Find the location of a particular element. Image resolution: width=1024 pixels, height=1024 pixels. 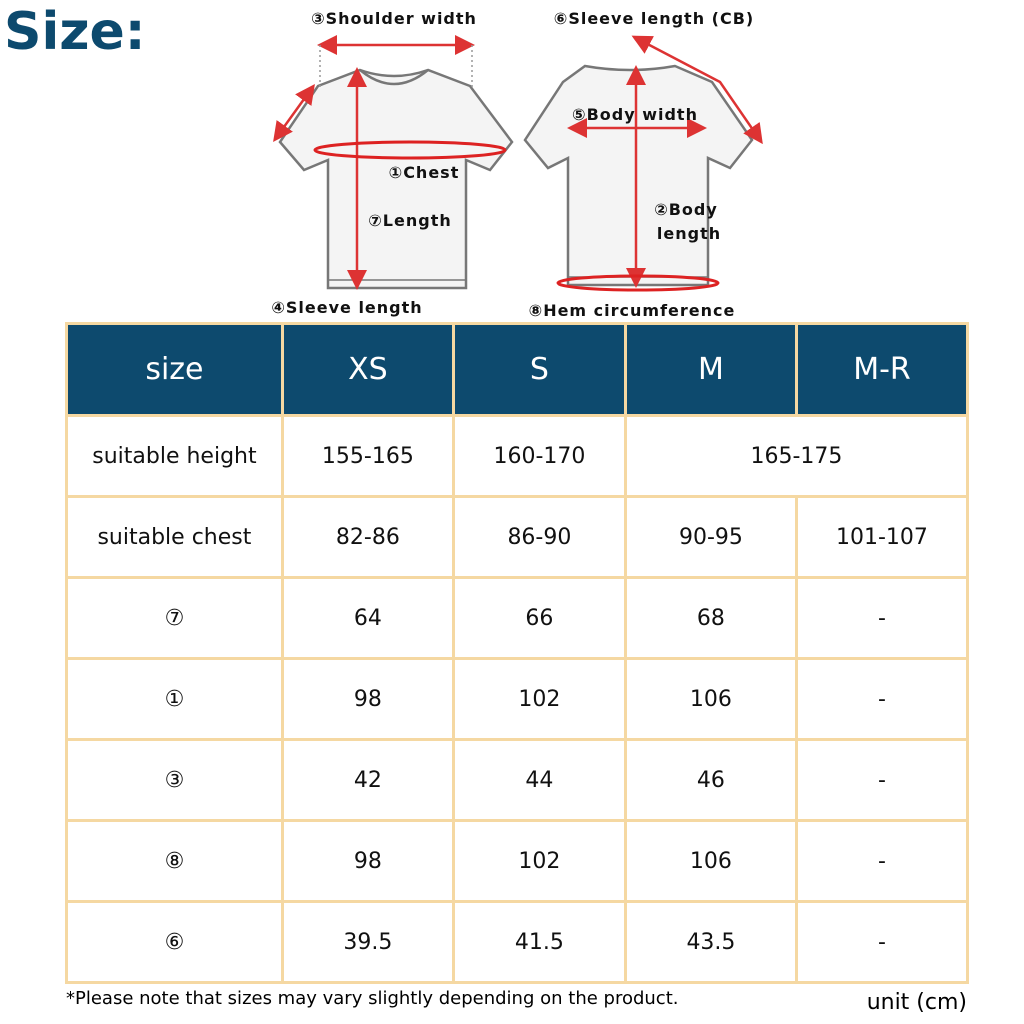

cell: ⑥ is located at coordinates (174, 942).